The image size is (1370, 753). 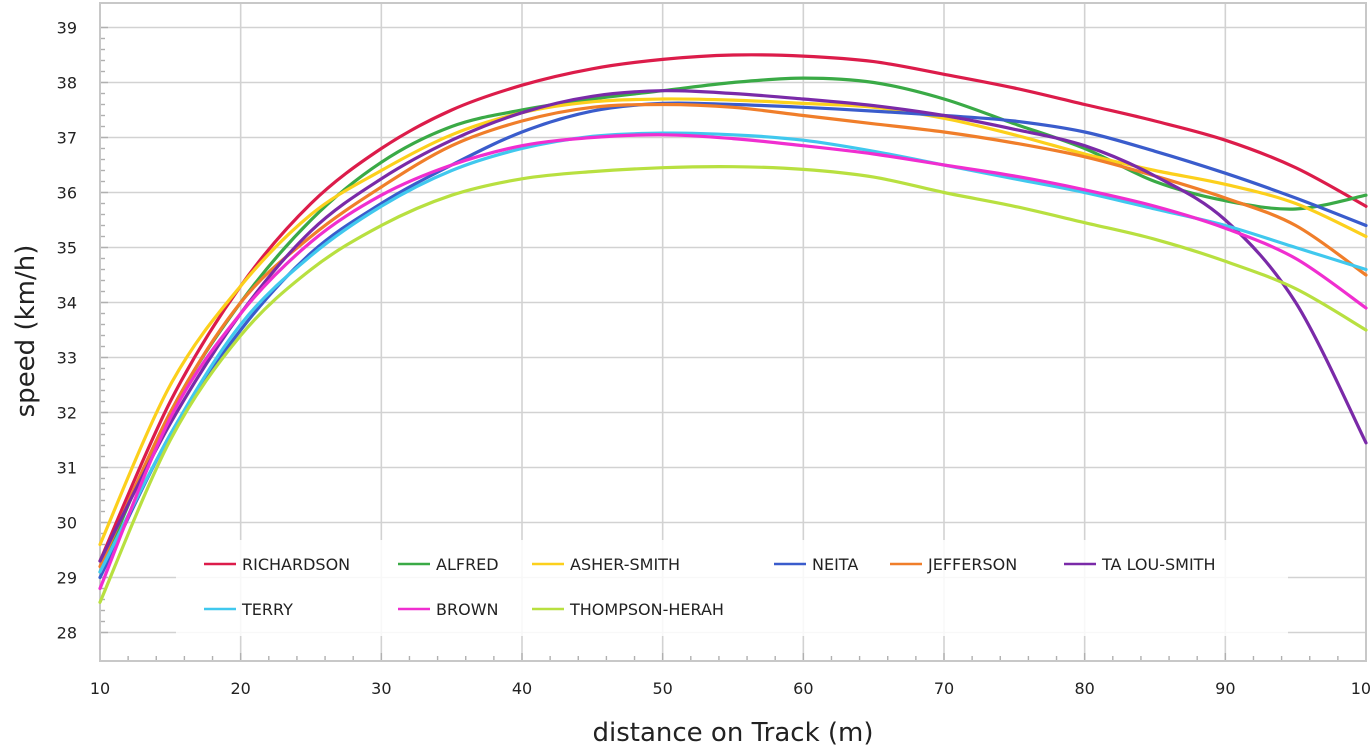 I want to click on x-tick-label: 40, so click(x=522, y=688).